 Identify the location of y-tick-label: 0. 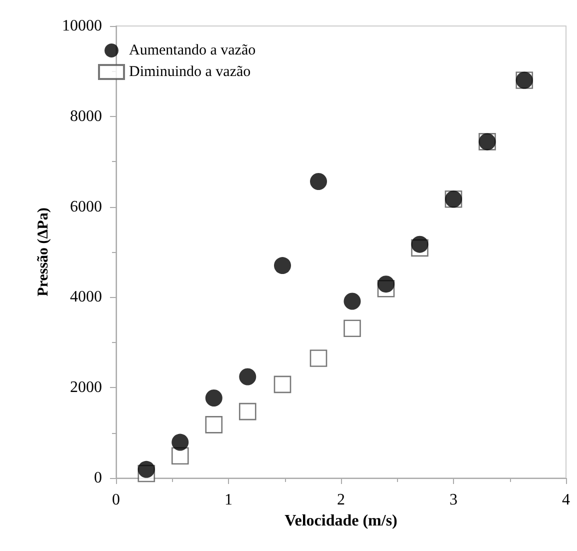
(98, 478).